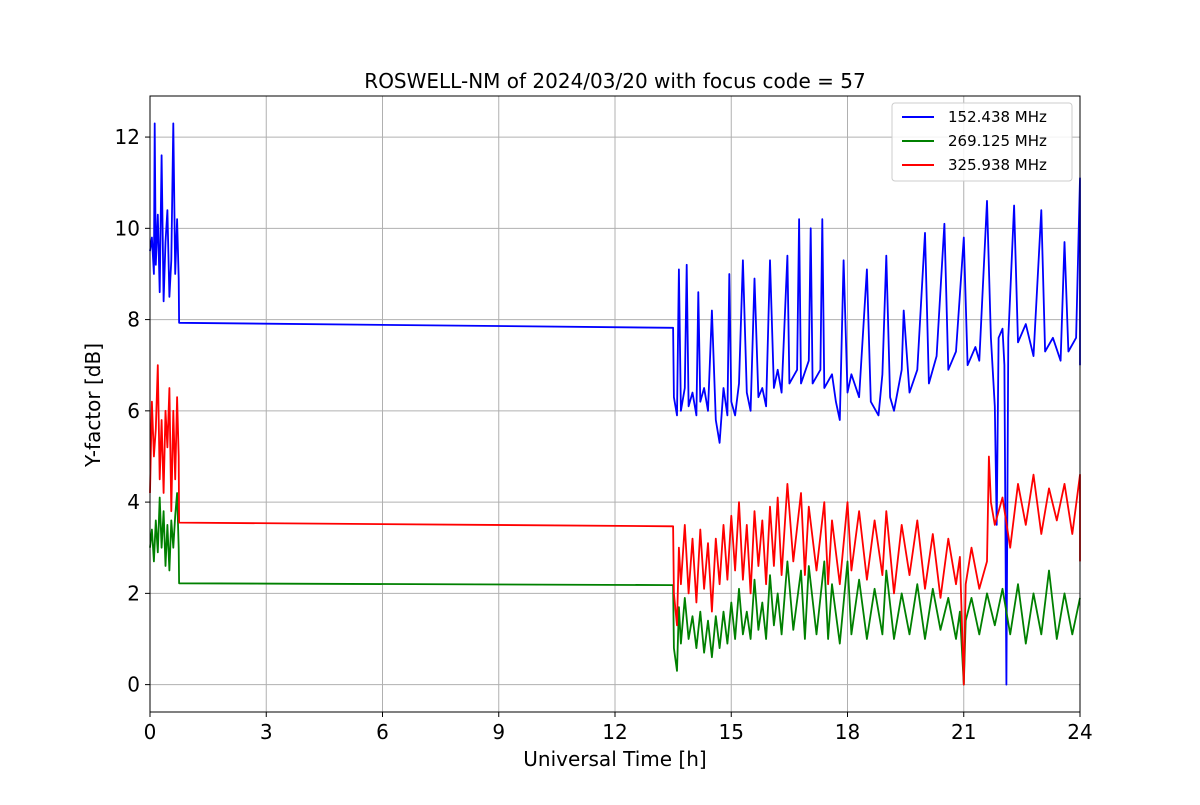 This screenshot has width=1200, height=805. Describe the element at coordinates (127, 228) in the screenshot. I see `y-tick-label: 10` at that location.